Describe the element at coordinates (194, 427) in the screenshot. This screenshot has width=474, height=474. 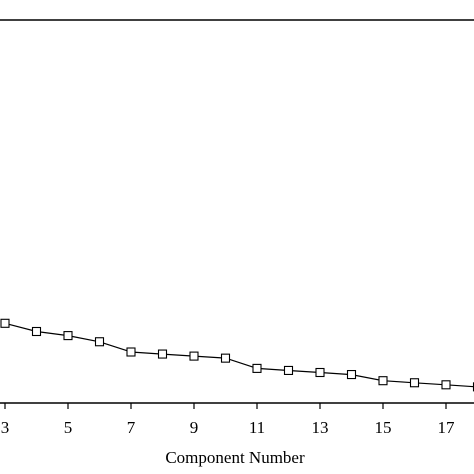
I see `x-tick-label: 9` at that location.